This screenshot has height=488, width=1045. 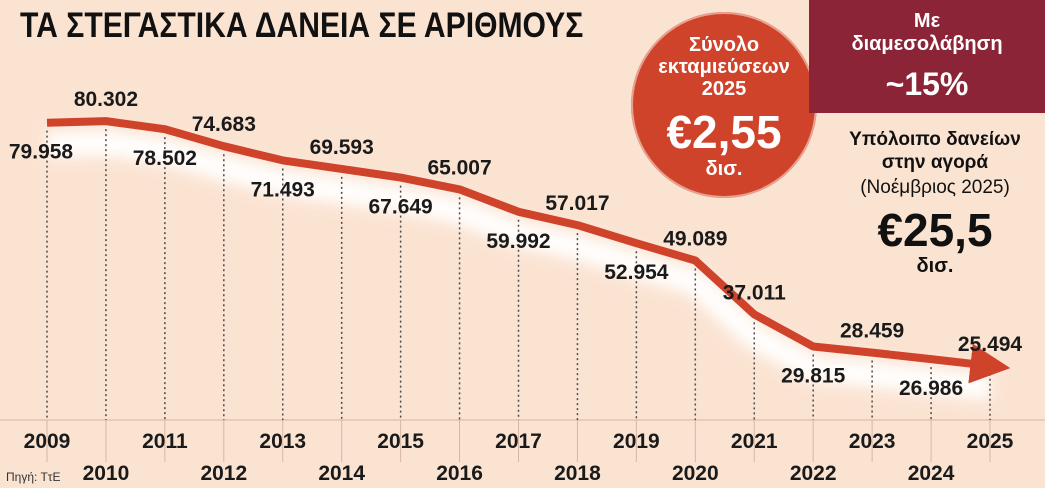 I want to click on x-tick-label: 2021, so click(x=754, y=441).